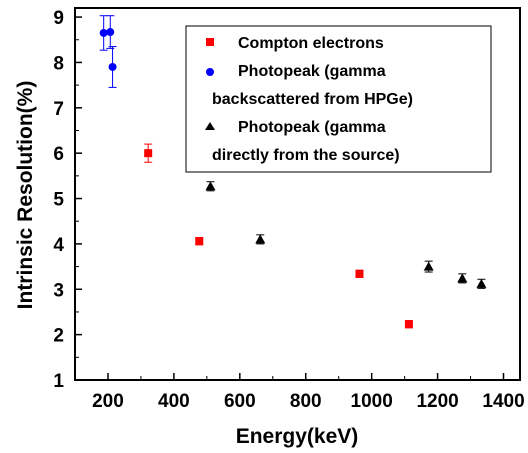  What do you see at coordinates (210, 42) in the screenshot?
I see `legend-marker-compton` at bounding box center [210, 42].